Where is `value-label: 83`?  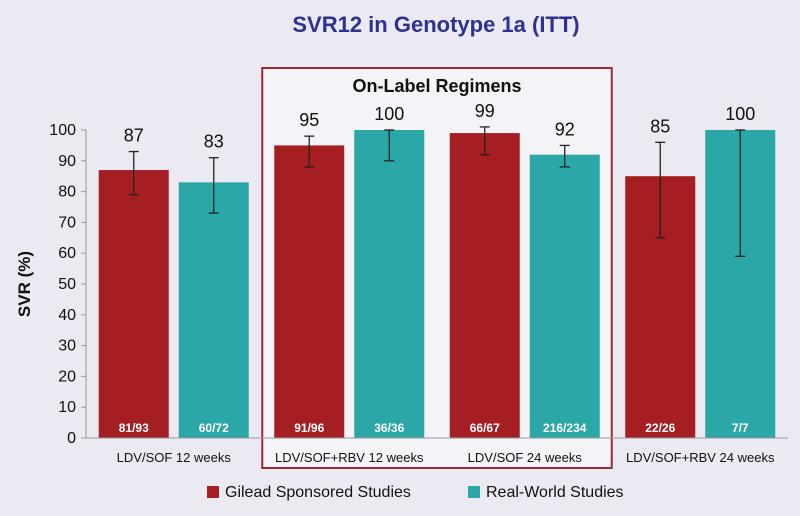
value-label: 83 is located at coordinates (214, 142).